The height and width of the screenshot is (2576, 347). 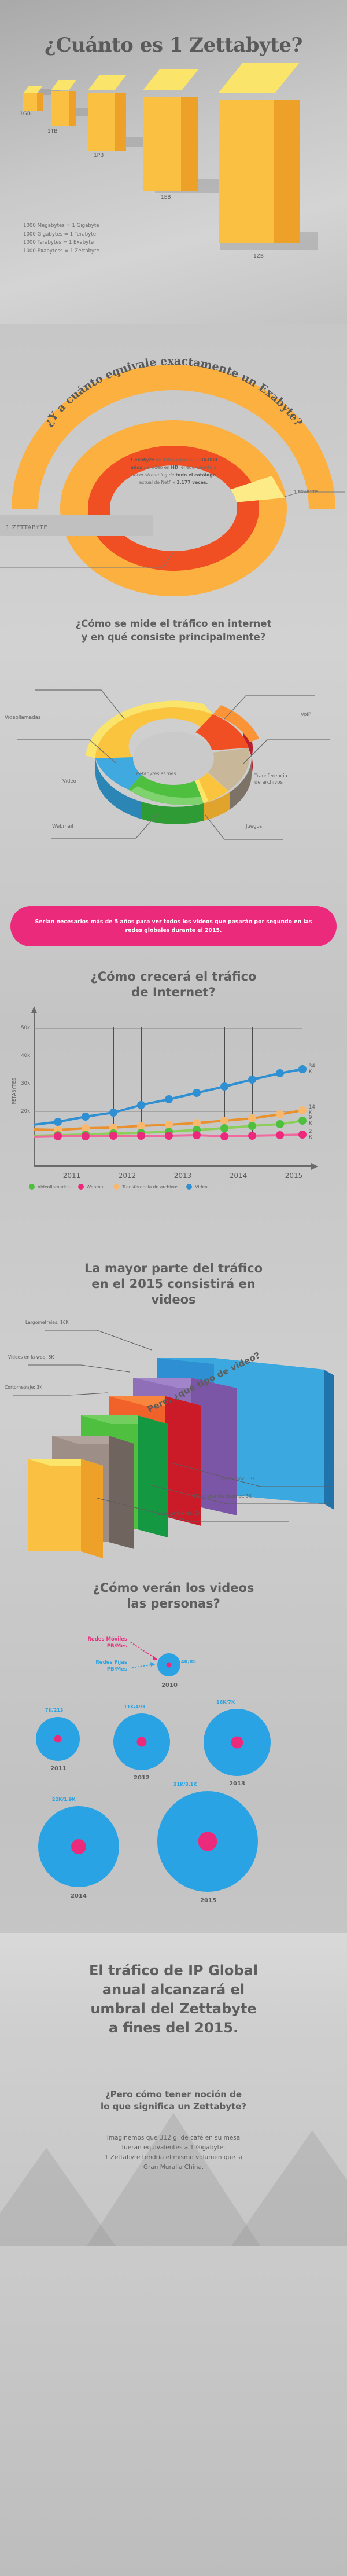 I want to click on bubble-year-2012: 2012, so click(x=142, y=1778).